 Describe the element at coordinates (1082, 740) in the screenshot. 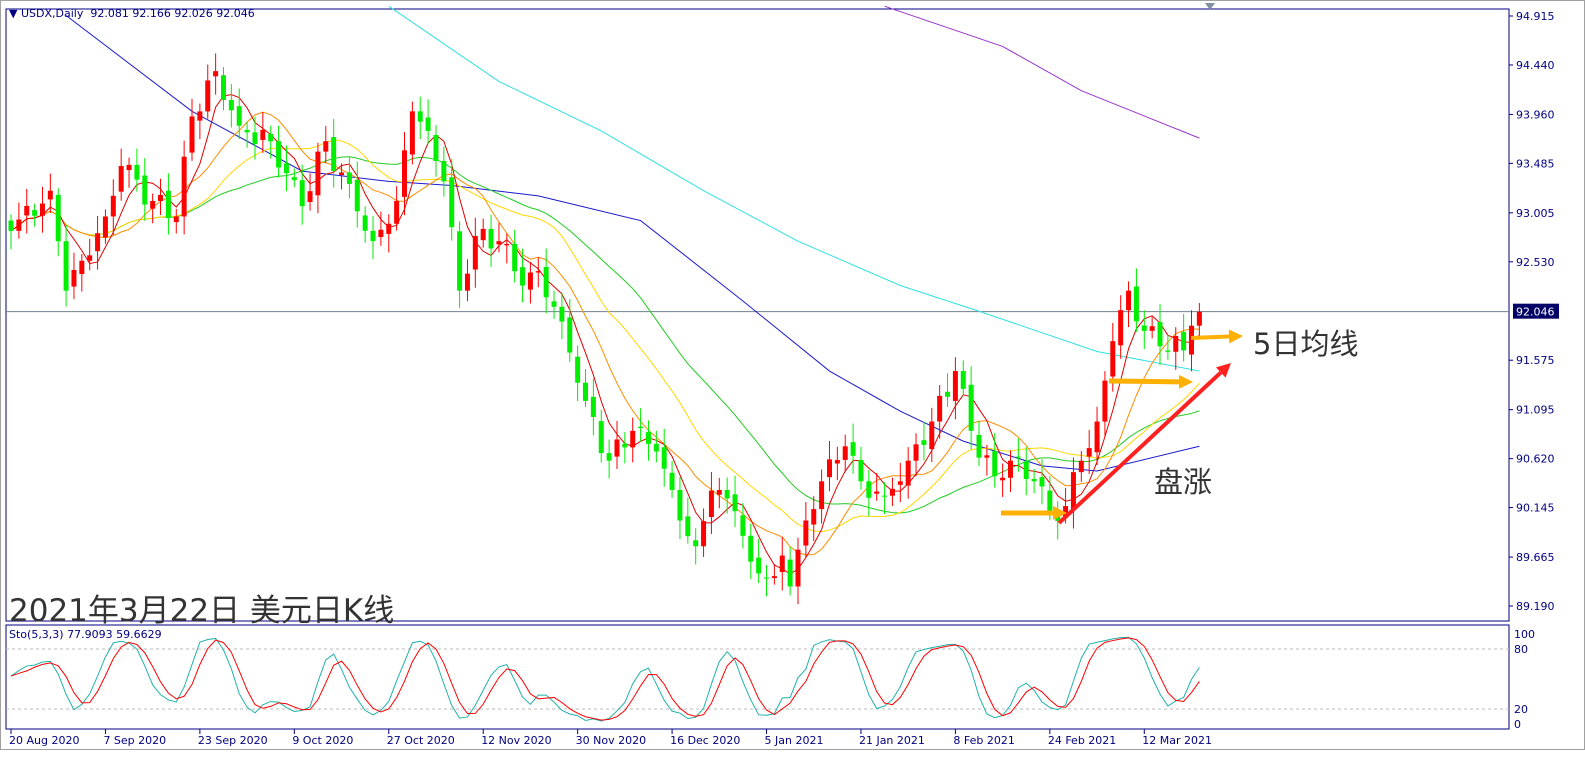

I see `x-tick-label: 24 Feb 2021` at that location.